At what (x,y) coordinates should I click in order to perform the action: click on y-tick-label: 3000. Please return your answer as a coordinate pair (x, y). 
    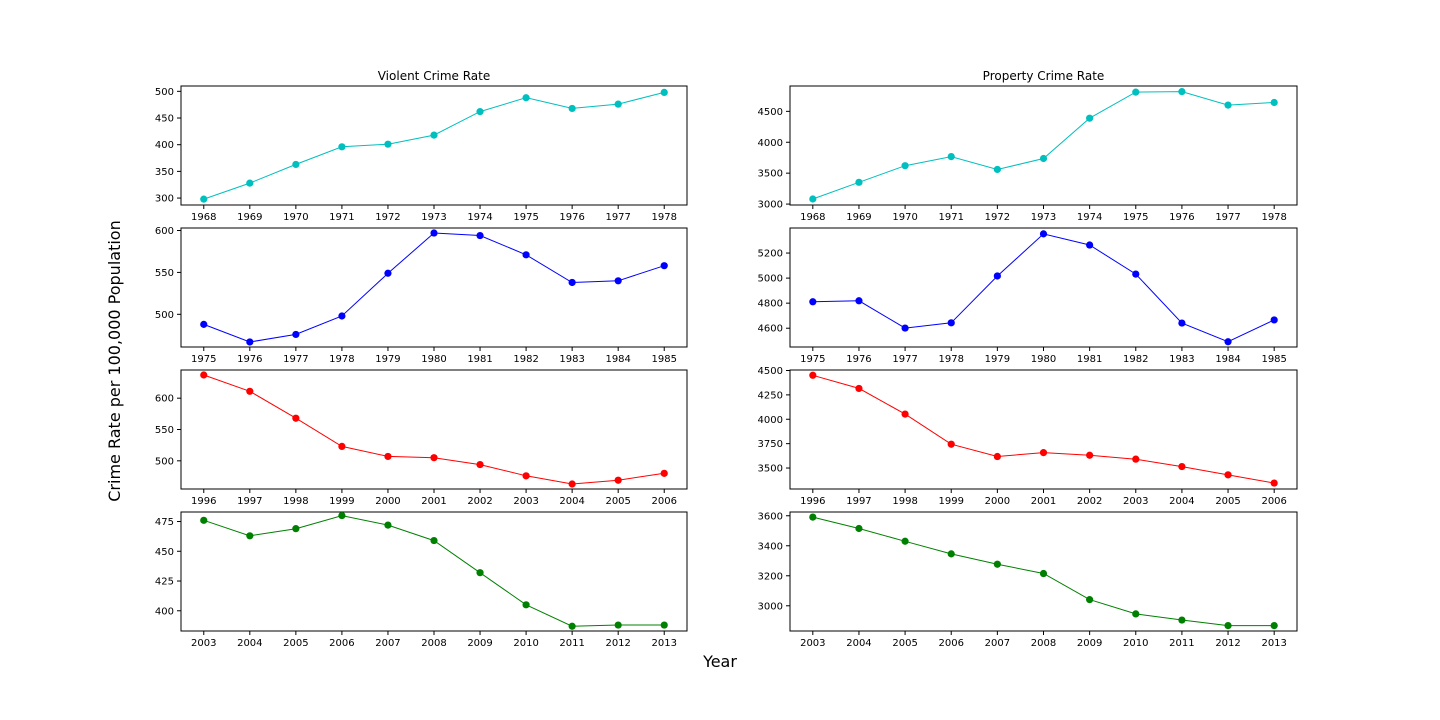
    Looking at the image, I should click on (770, 606).